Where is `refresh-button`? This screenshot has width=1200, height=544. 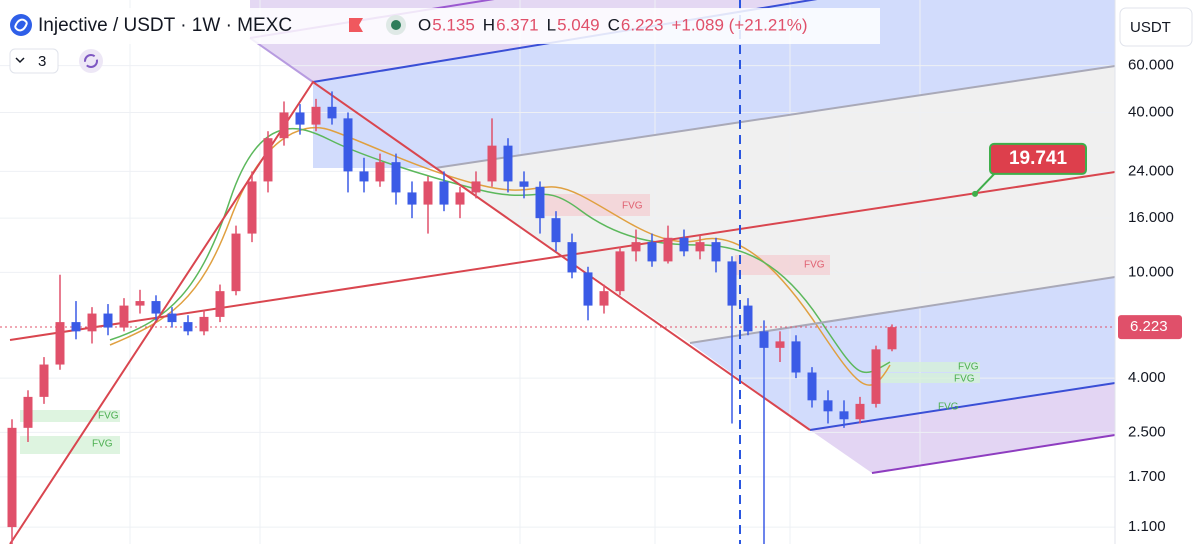
refresh-button is located at coordinates (91, 61).